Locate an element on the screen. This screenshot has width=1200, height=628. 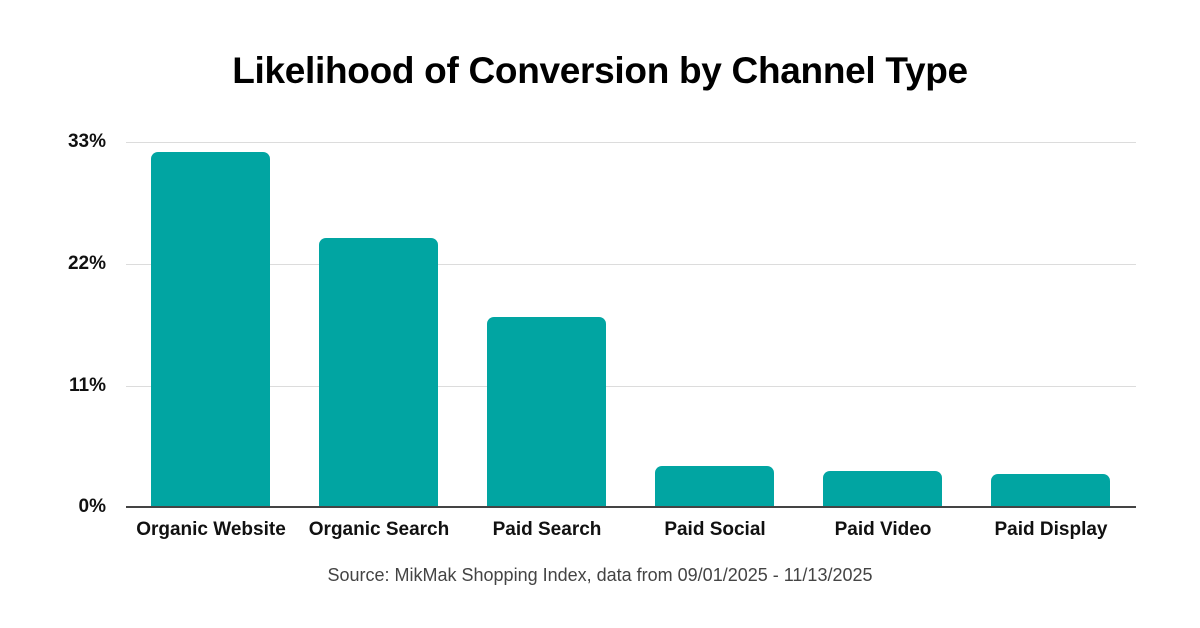
x-label-organic-website: Organic Website is located at coordinates (211, 529).